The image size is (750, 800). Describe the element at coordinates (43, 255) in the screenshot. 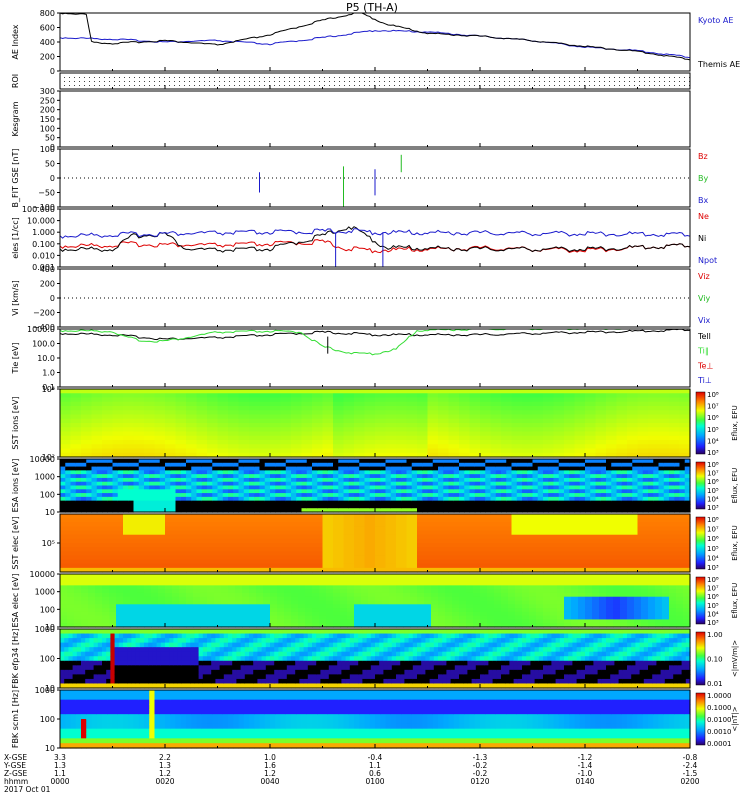

I see `ytick-label: 0.010` at that location.